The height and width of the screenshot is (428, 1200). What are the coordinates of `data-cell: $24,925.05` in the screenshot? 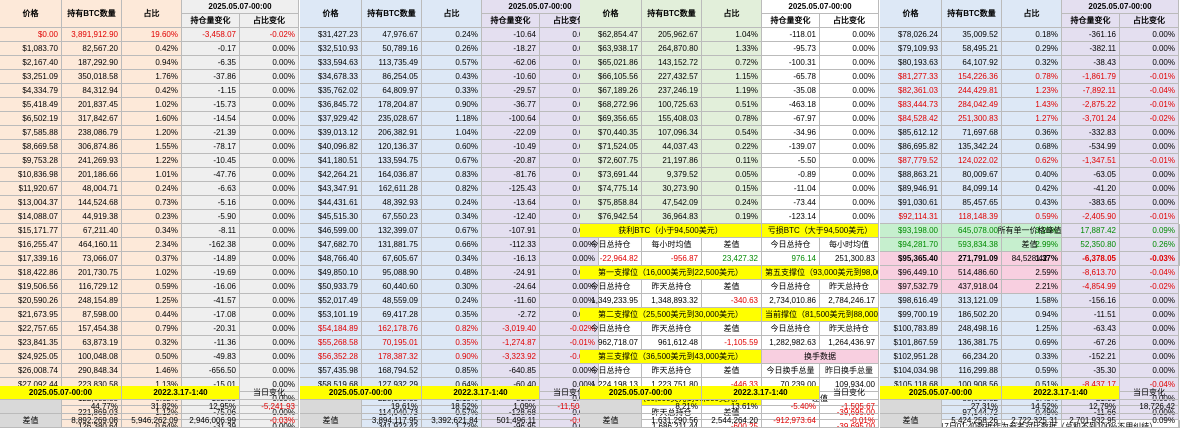 It's located at (31, 357).